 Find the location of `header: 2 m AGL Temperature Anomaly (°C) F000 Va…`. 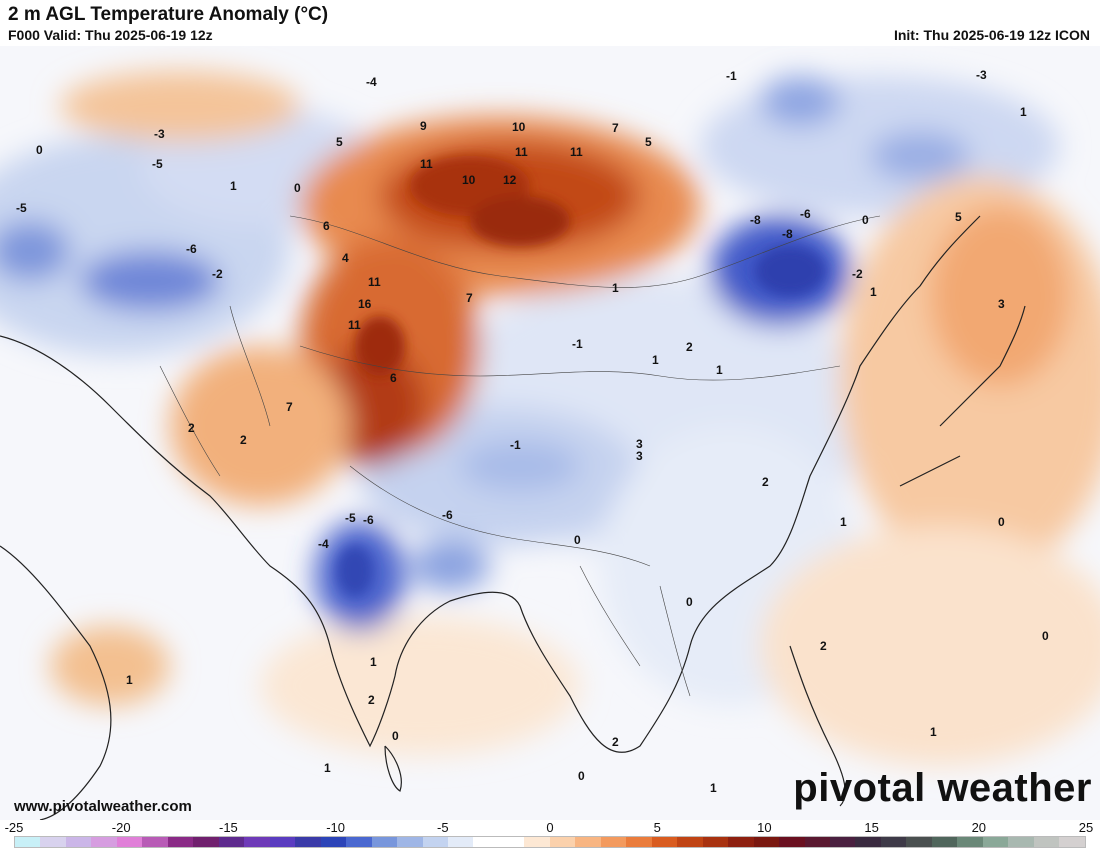

header: 2 m AGL Temperature Anomaly (°C) F000 Va… is located at coordinates (550, 23).